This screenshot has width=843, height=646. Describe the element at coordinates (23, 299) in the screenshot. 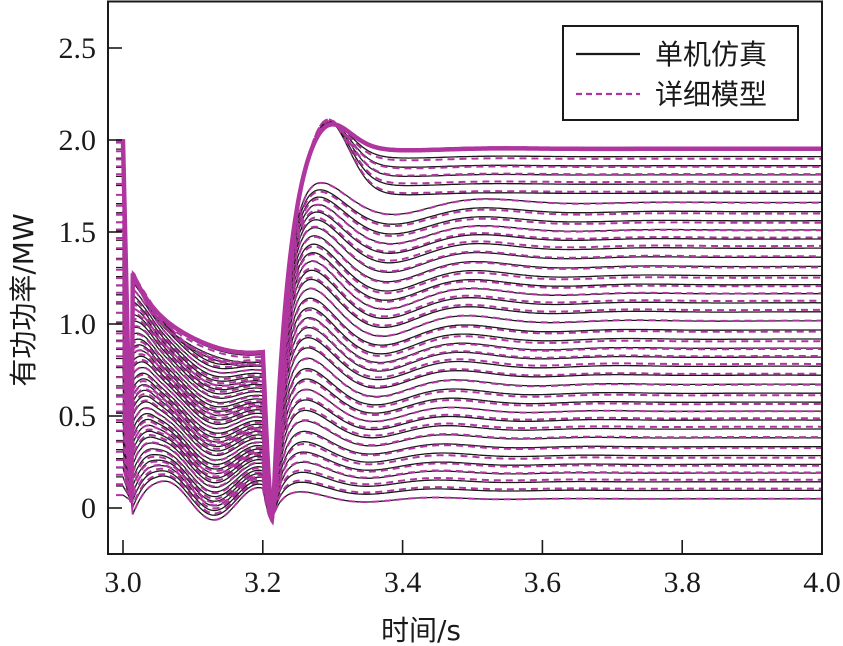

I see `y-axis-title: 有功功率/MW` at that location.